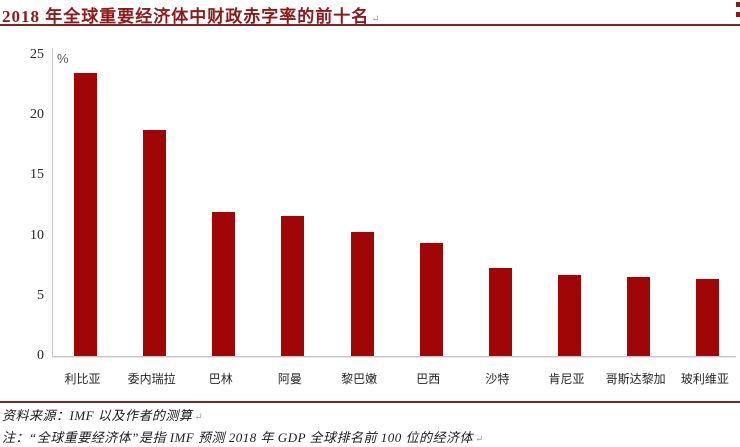  Describe the element at coordinates (370, 25) in the screenshot. I see `title-divider-rule` at that location.